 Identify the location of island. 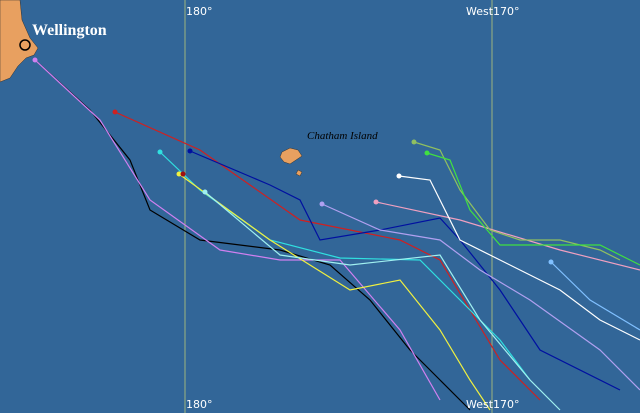
(291, 162).